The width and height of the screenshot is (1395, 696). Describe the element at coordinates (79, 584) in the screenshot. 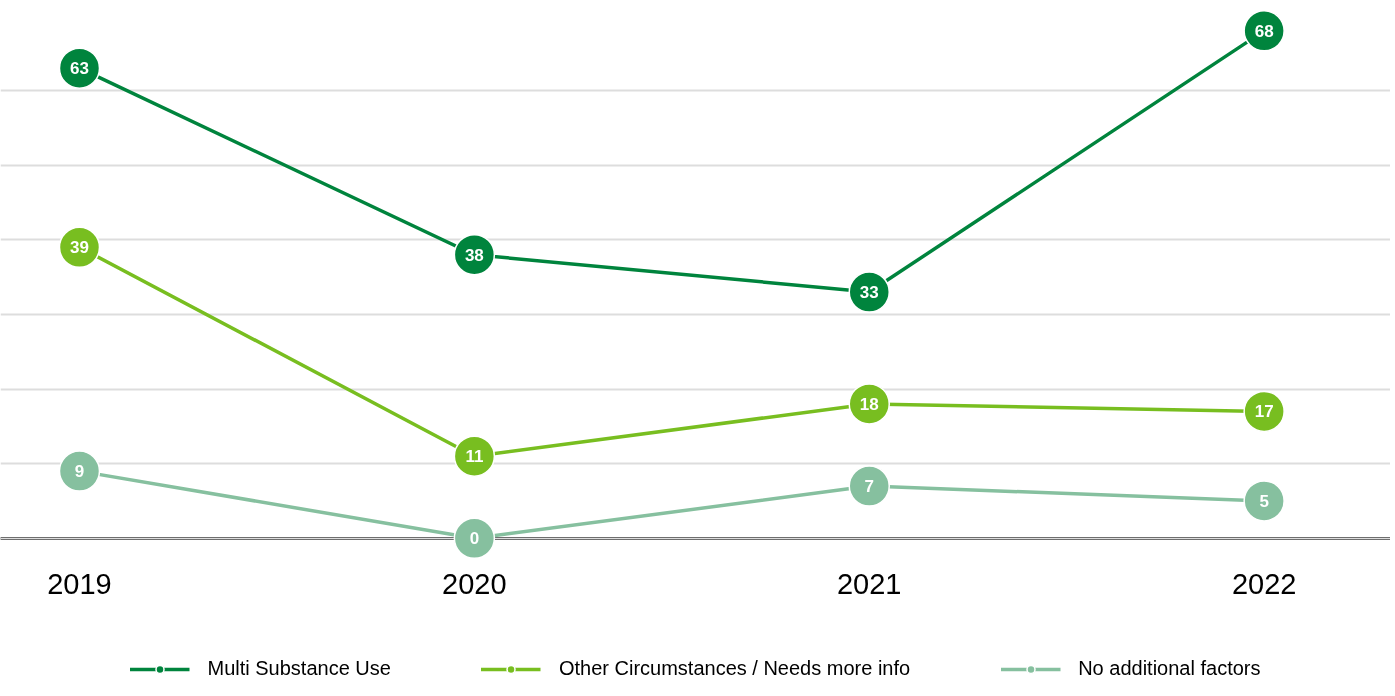

I see `x-tick-label: 2019` at that location.